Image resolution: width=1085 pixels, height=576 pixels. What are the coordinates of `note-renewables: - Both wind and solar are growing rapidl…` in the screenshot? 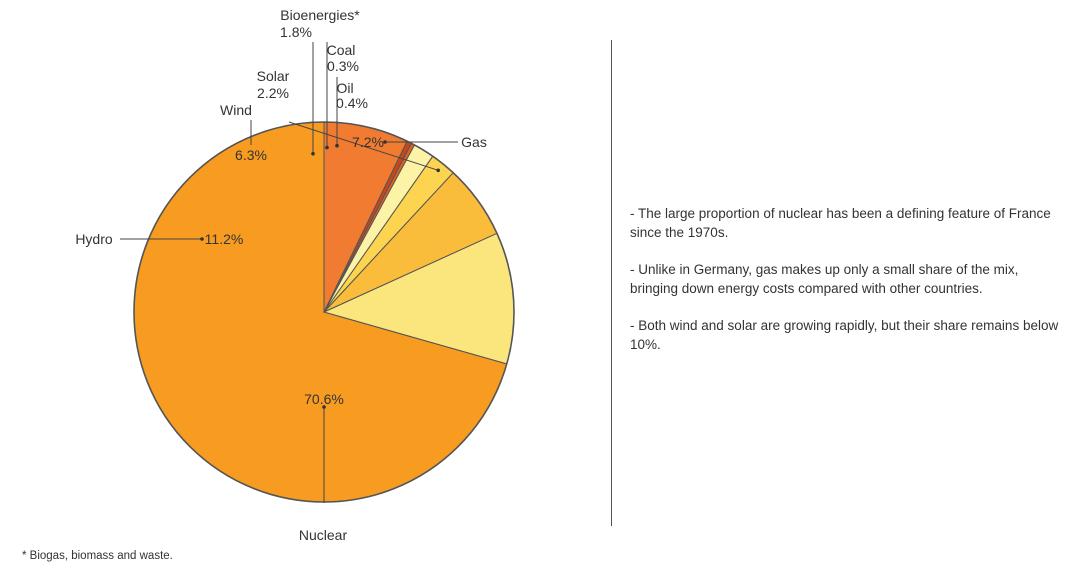 It's located at (844, 335).